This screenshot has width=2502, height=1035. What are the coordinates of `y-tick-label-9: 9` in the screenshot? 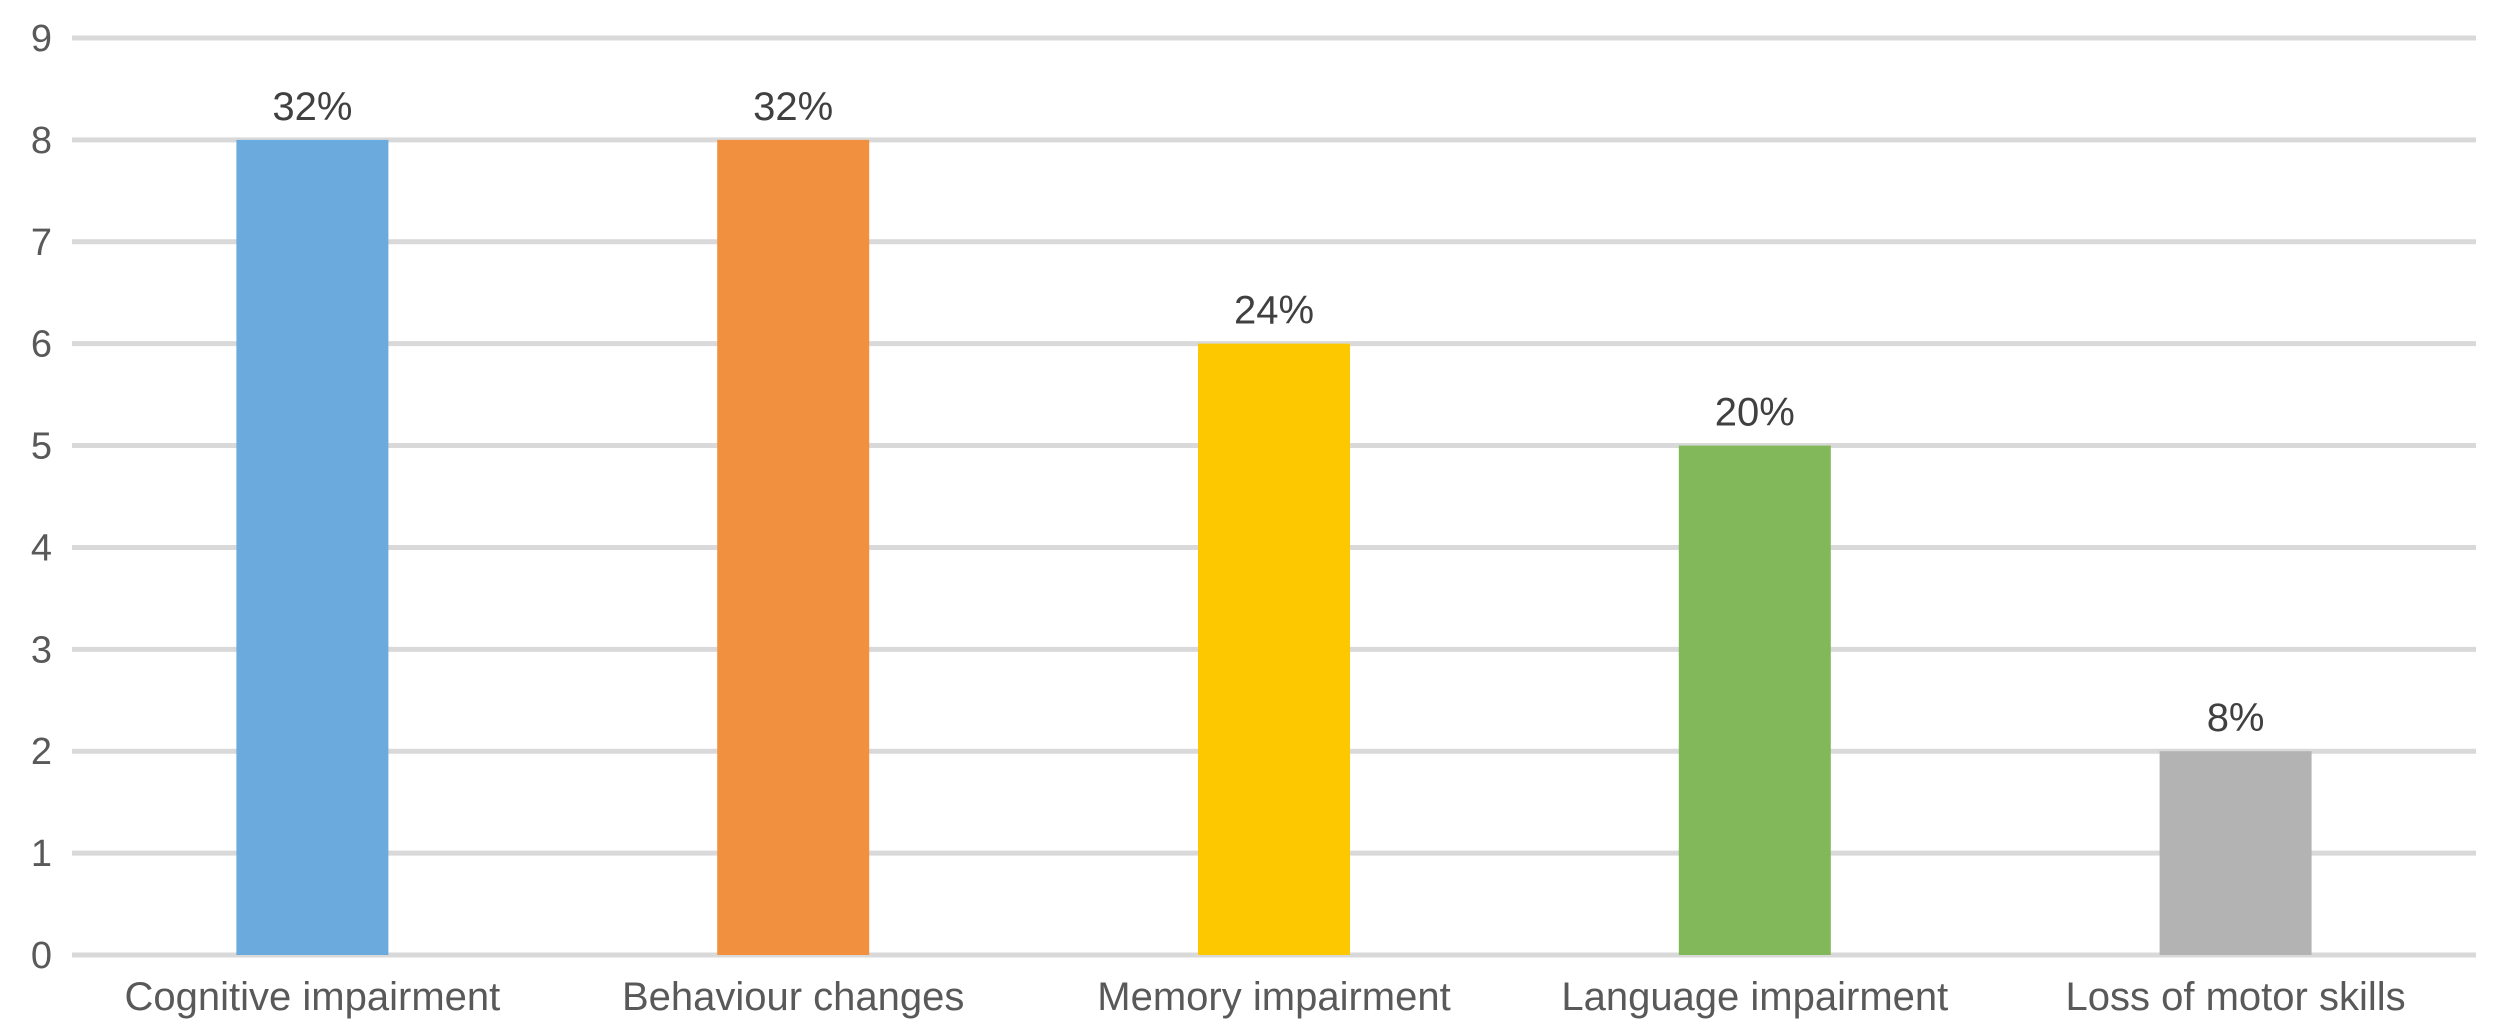 It's located at (41, 39).